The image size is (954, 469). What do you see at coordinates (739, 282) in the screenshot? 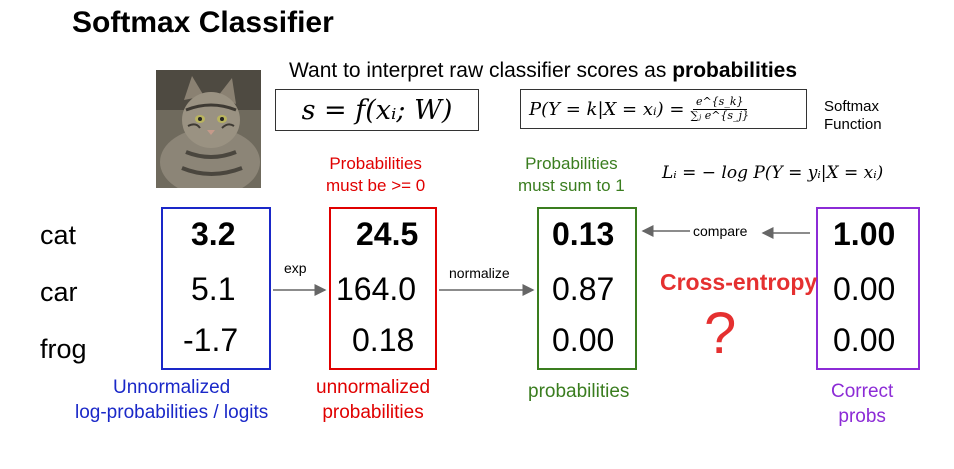
I see `cross-entropy-label: Cross-entropy` at bounding box center [739, 282].